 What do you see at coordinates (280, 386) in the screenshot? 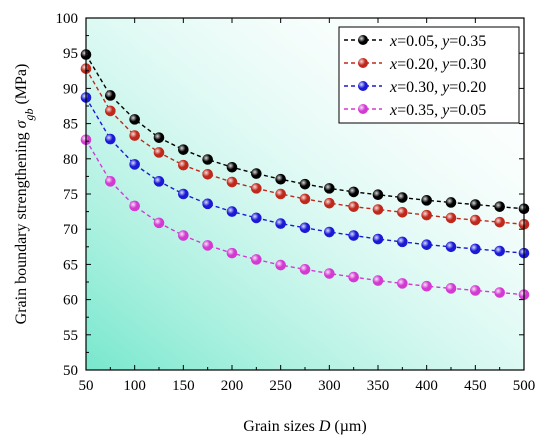
I see `x-tick-label: 250` at bounding box center [280, 386].